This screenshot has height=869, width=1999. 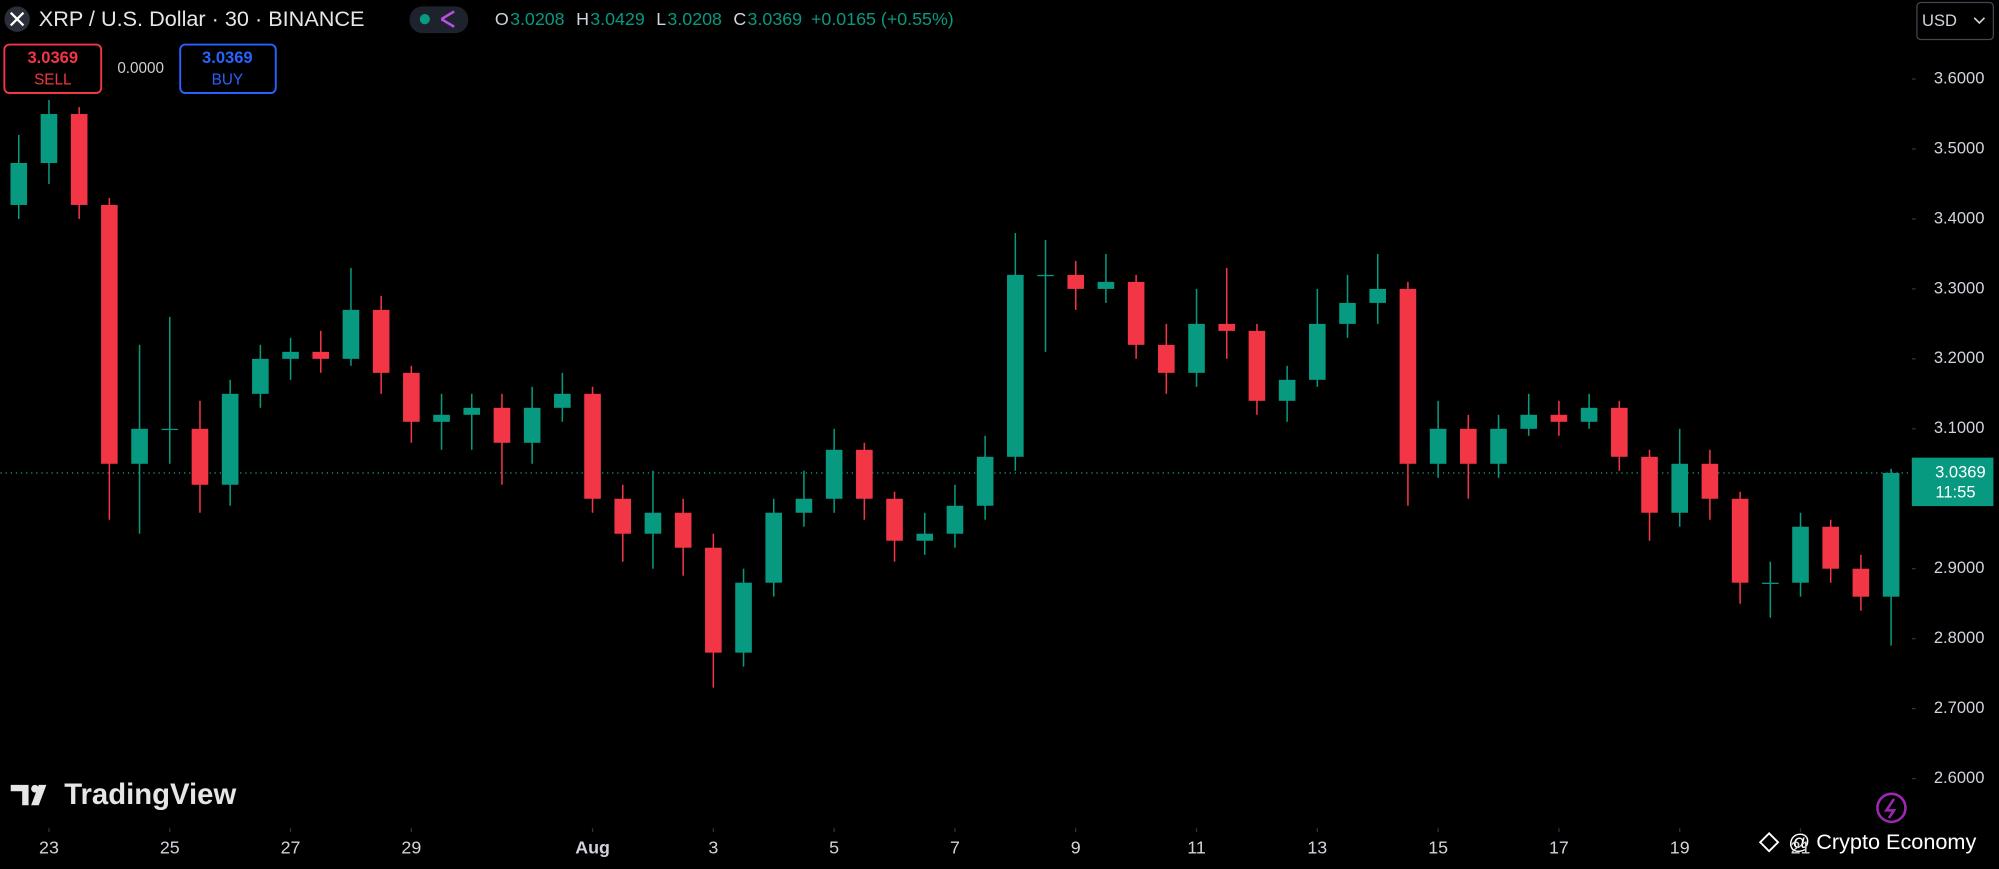 I want to click on x-tick-label: 19, so click(x=1680, y=847).